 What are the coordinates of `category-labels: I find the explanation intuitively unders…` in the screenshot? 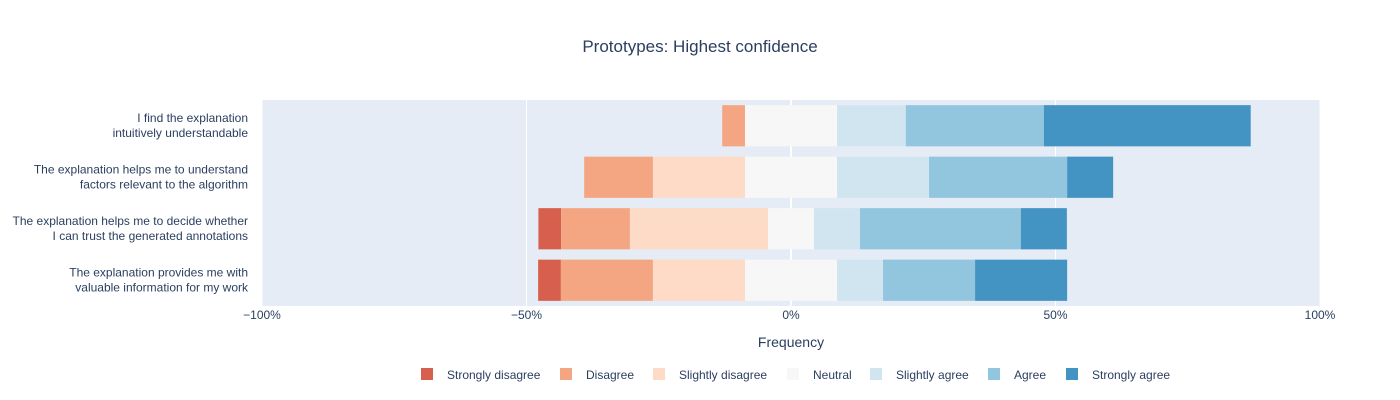 It's located at (131, 203).